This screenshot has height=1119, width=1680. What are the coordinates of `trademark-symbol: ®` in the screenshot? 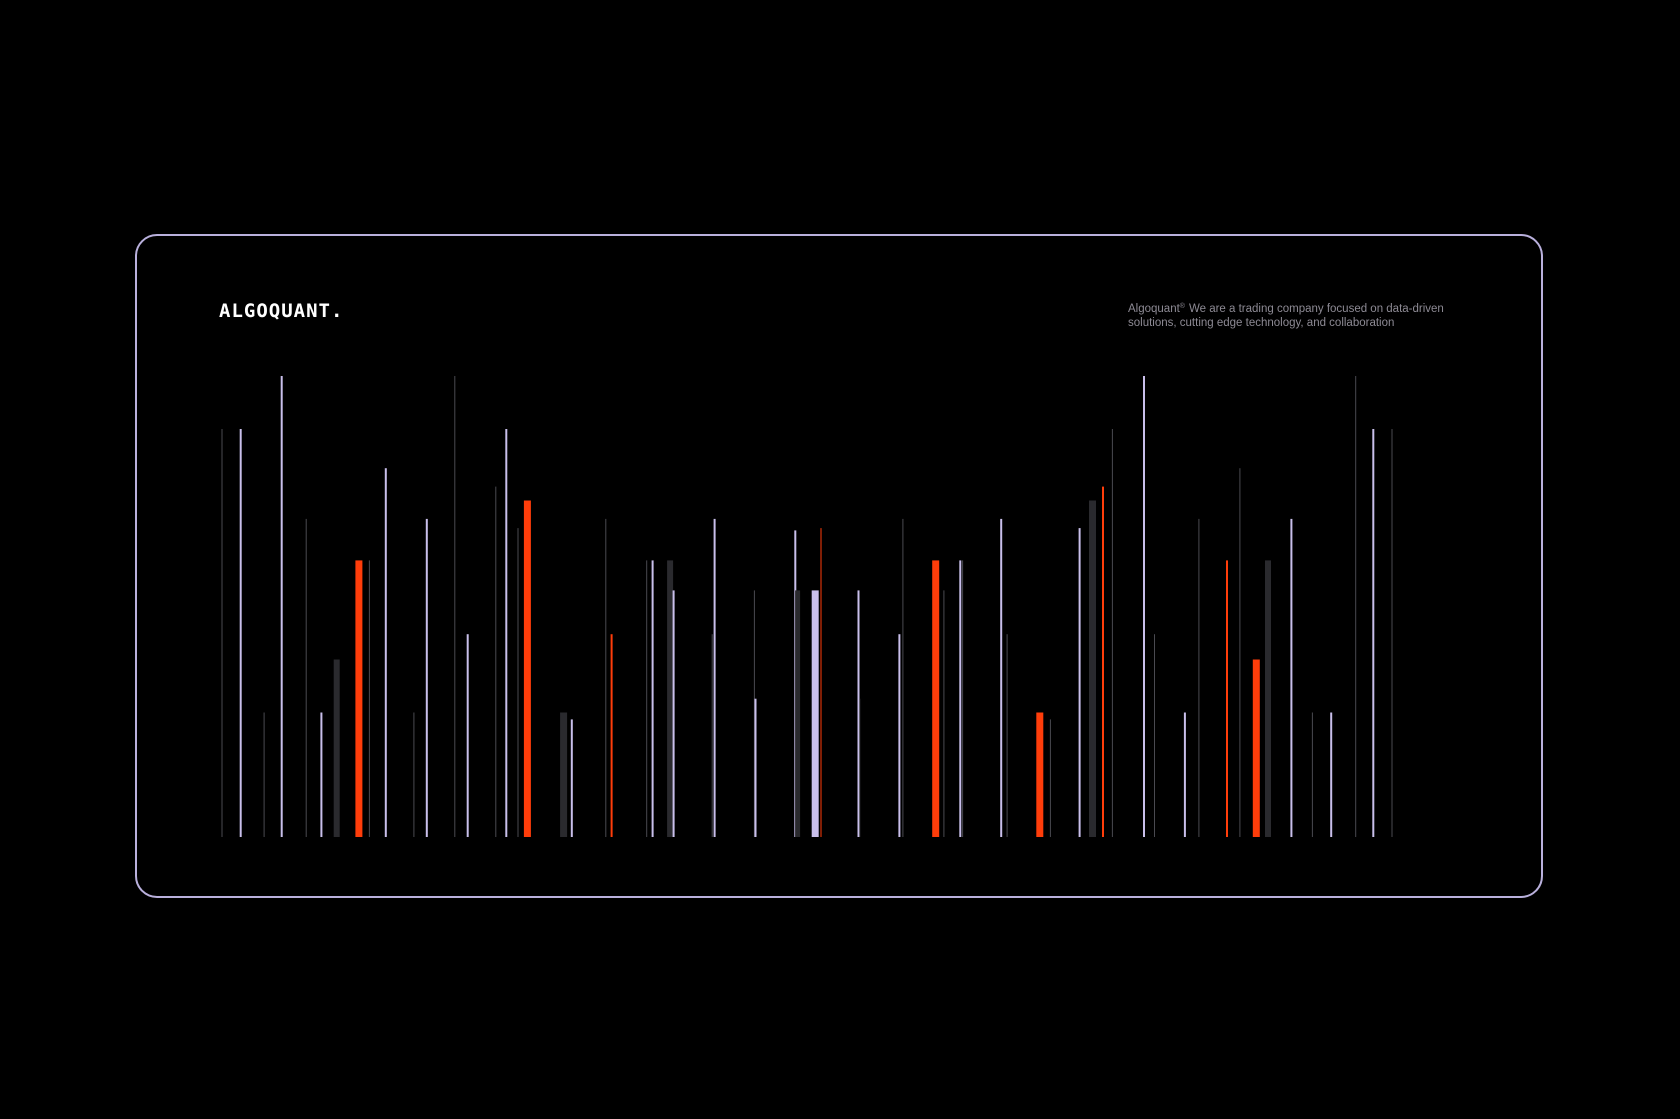 It's located at (1182, 306).